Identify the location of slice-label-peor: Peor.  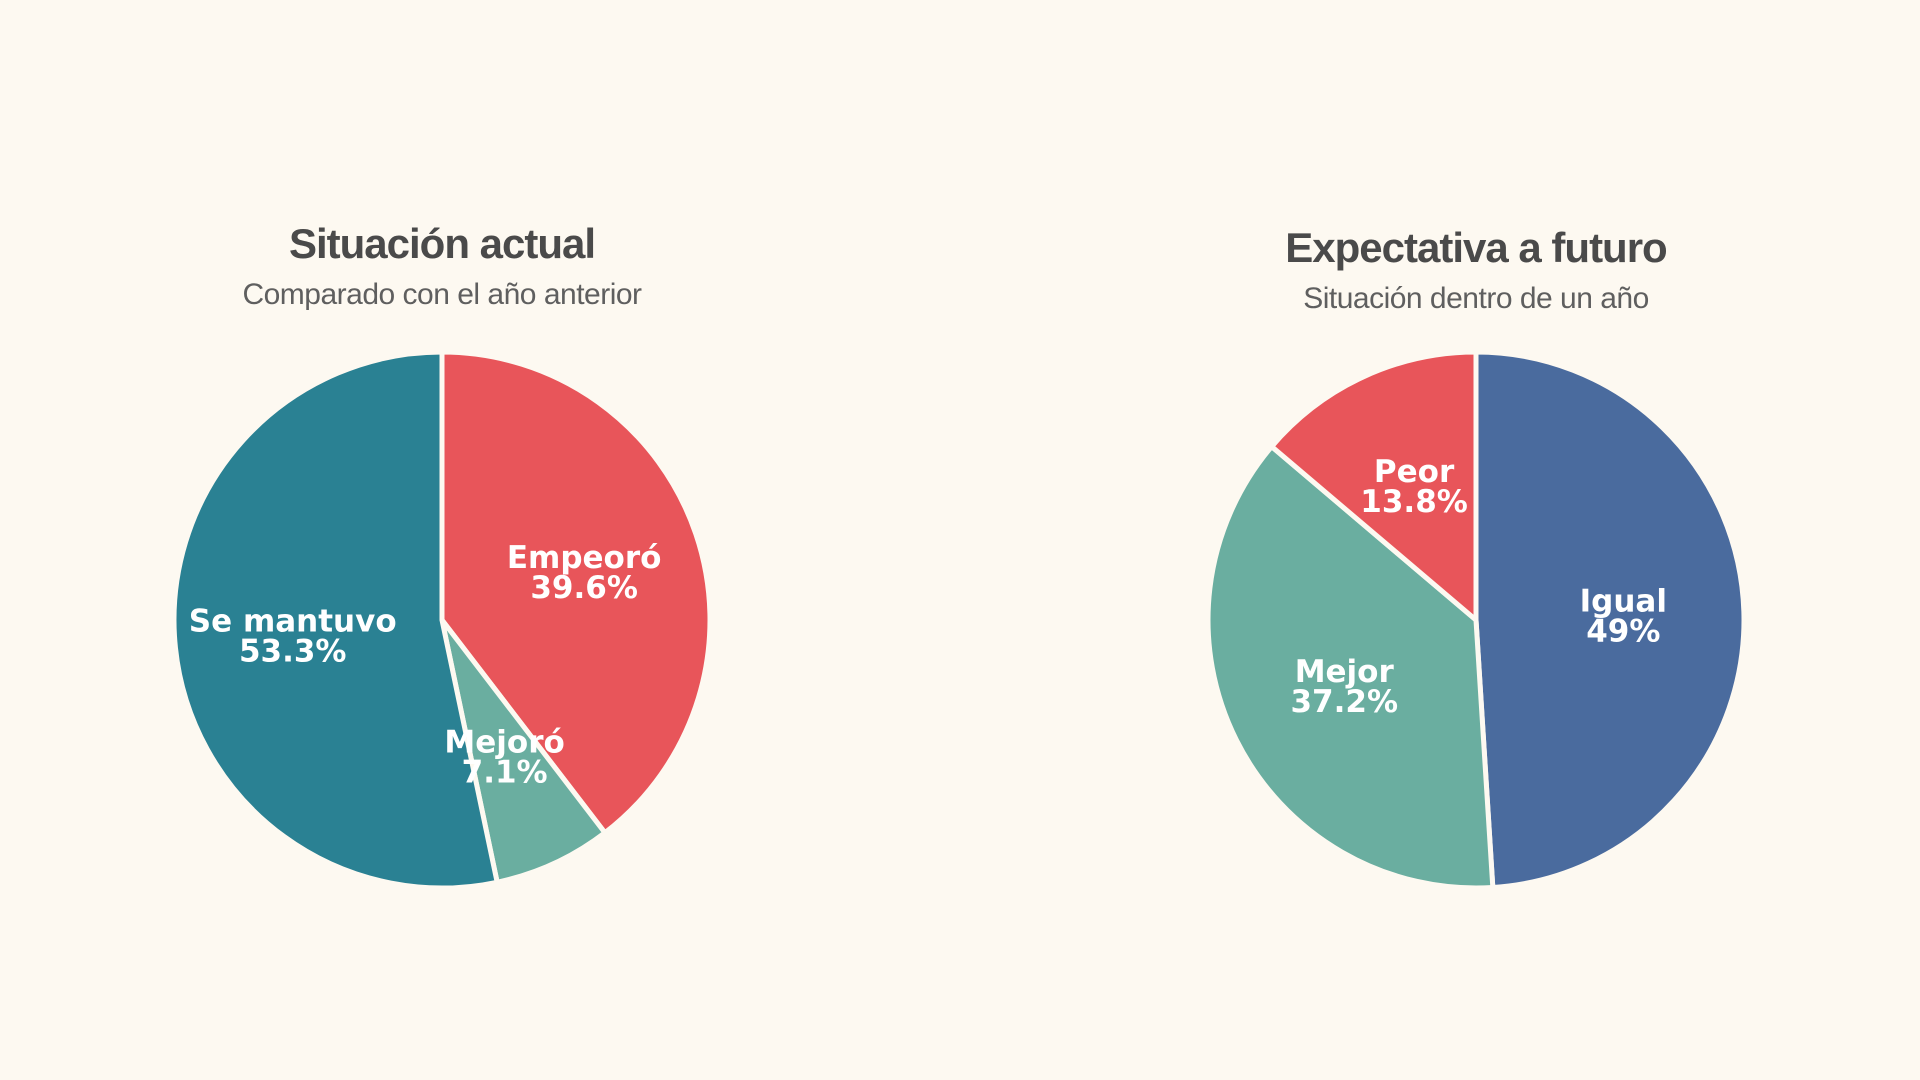
(1414, 472).